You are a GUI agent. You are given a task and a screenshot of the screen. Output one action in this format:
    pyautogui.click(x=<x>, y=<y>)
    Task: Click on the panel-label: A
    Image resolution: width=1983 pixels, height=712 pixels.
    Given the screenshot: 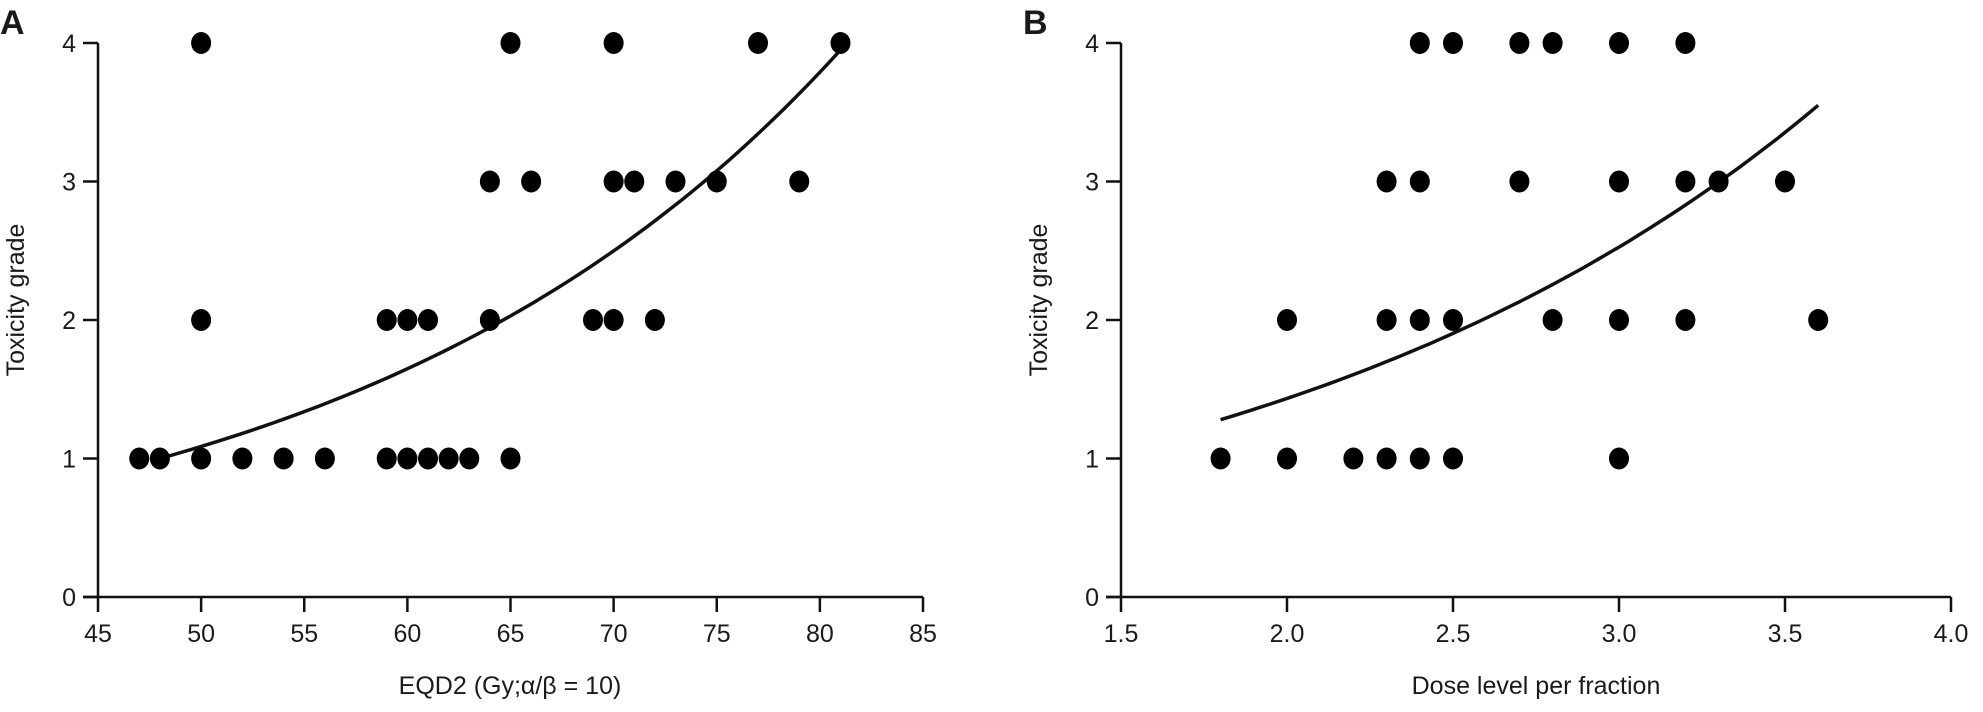 What is the action you would take?
    pyautogui.click(x=12, y=23)
    